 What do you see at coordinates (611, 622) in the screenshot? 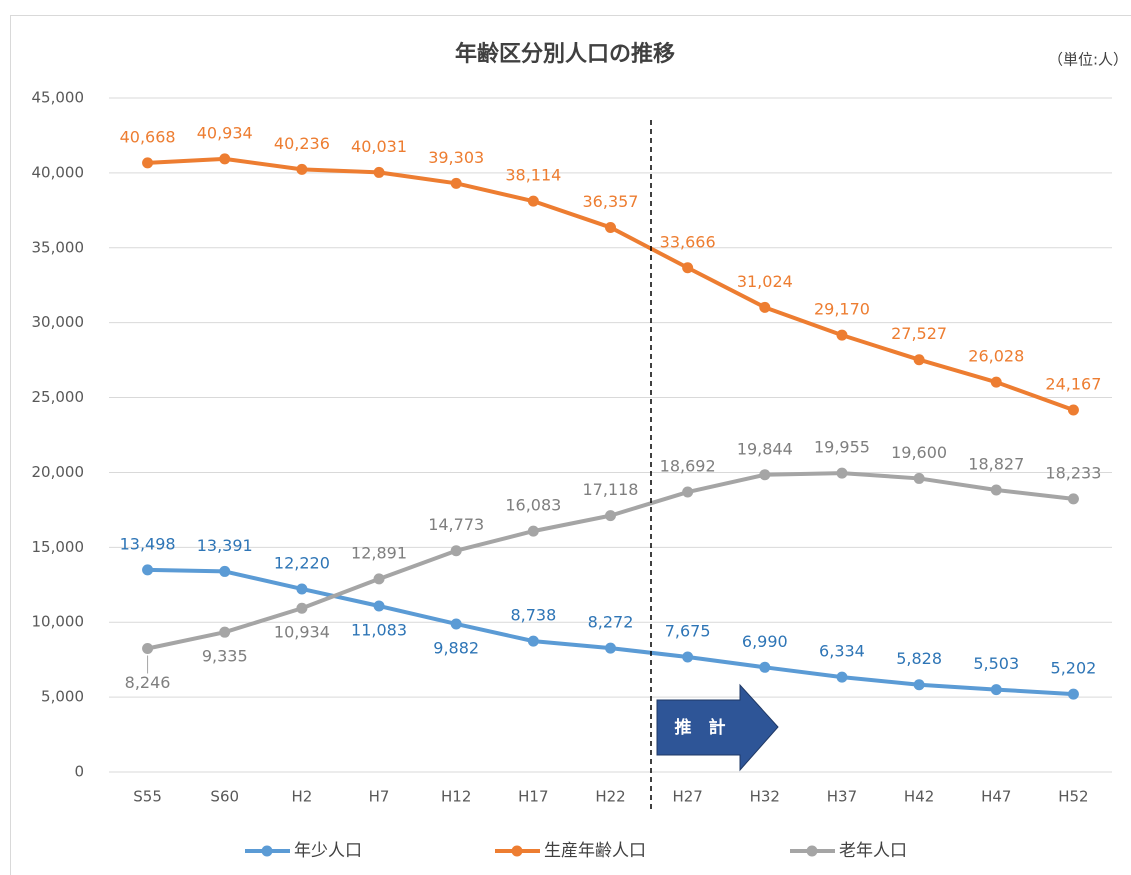
I see `data-label: 8,272` at bounding box center [611, 622].